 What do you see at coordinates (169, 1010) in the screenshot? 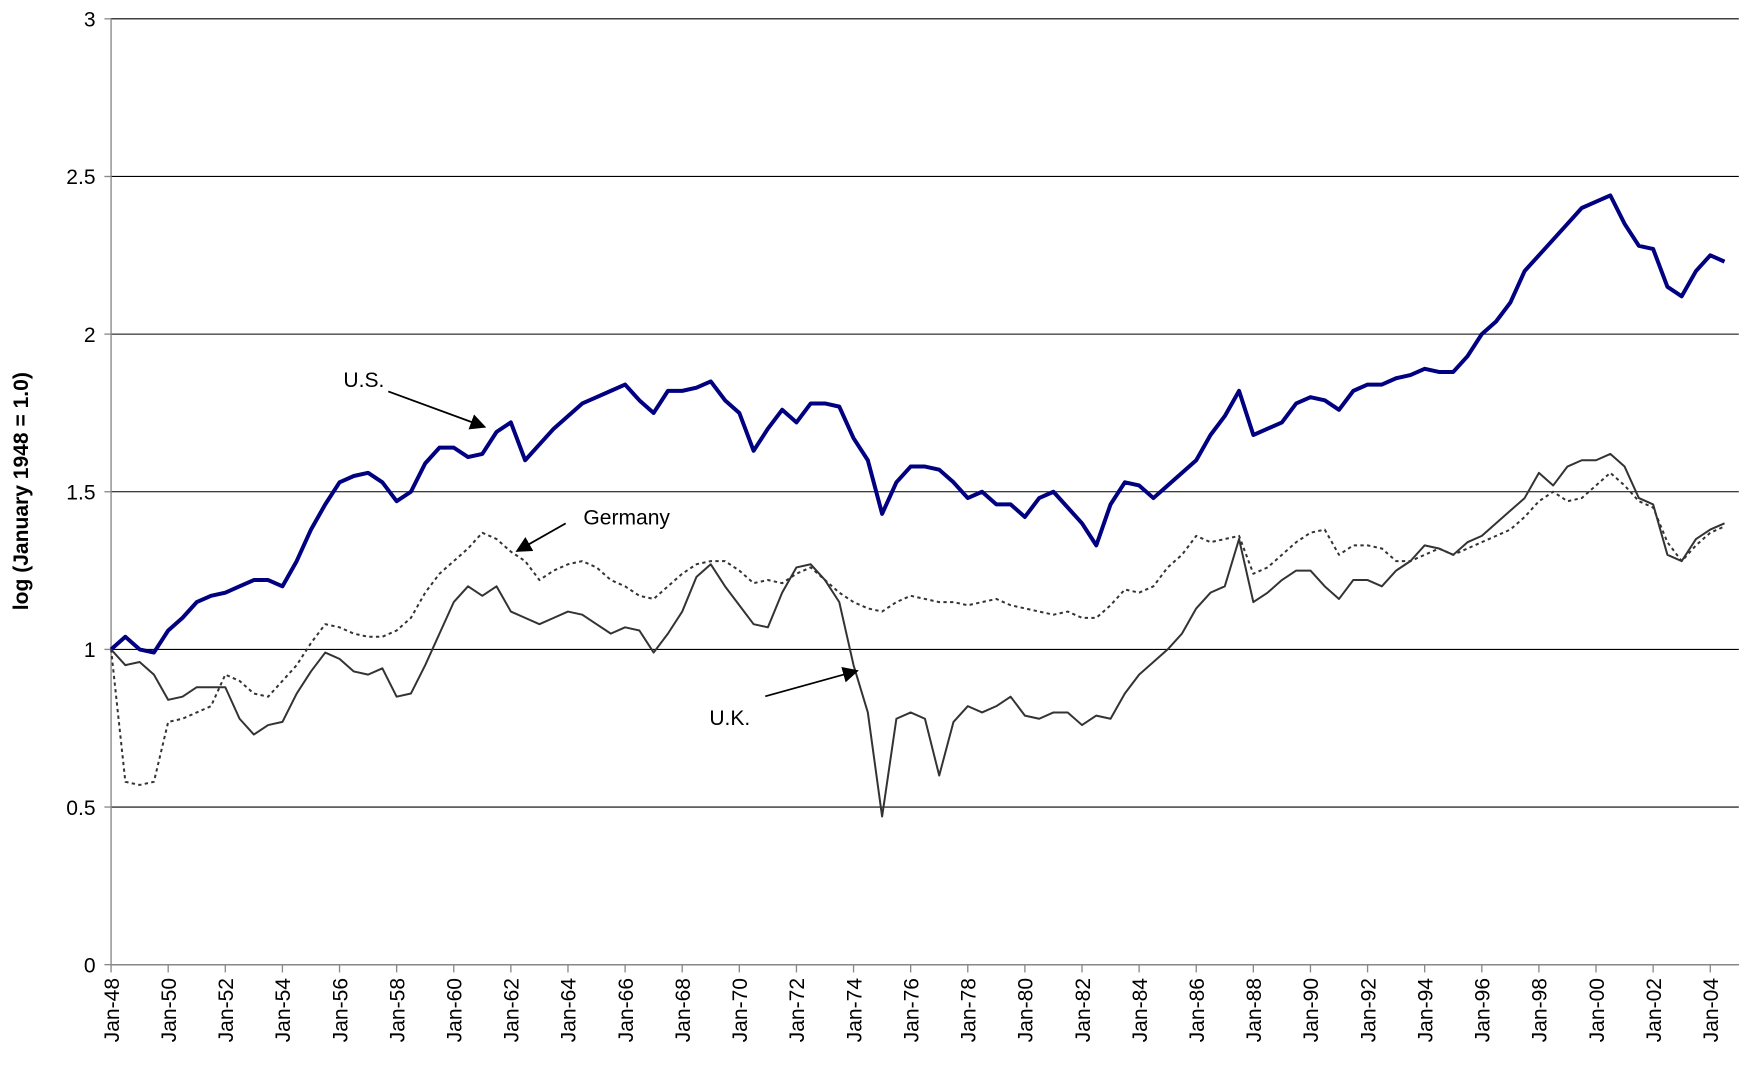
I see `x-tick-label: Jan-50` at bounding box center [169, 1010].